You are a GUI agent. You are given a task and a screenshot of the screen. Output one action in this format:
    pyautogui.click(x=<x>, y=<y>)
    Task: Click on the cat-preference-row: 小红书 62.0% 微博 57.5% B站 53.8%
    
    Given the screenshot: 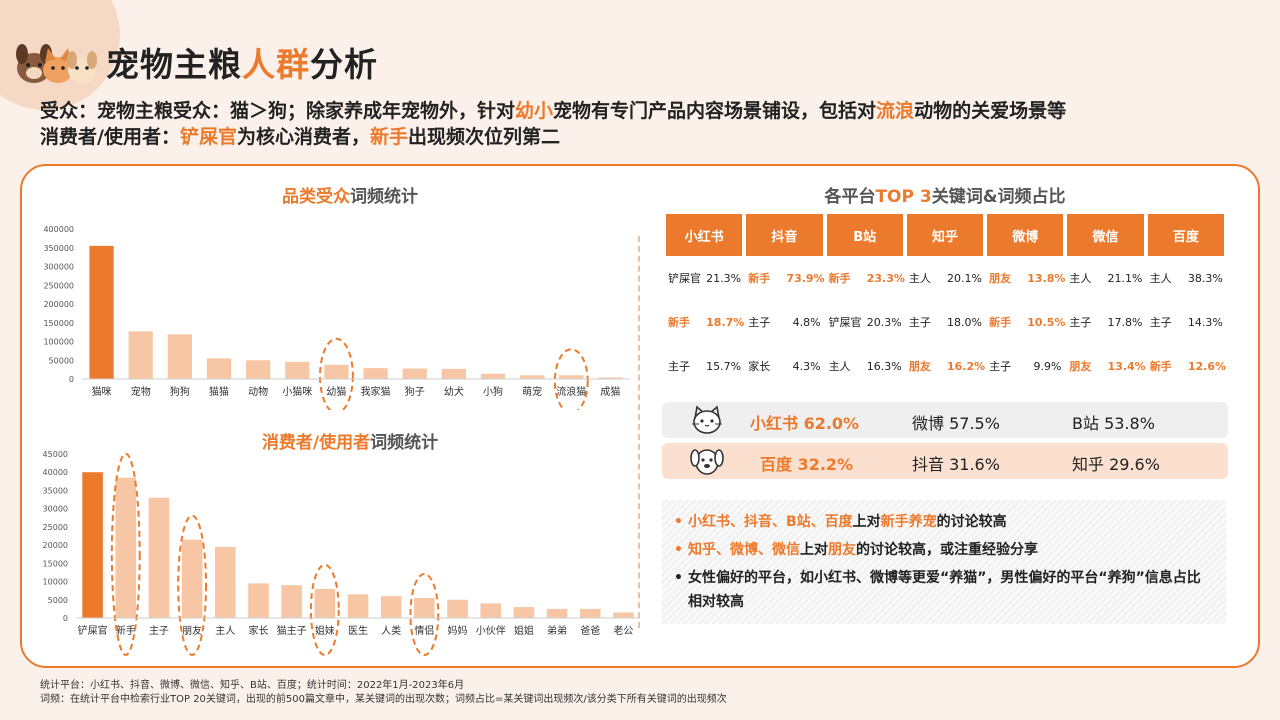 What is the action you would take?
    pyautogui.click(x=945, y=420)
    